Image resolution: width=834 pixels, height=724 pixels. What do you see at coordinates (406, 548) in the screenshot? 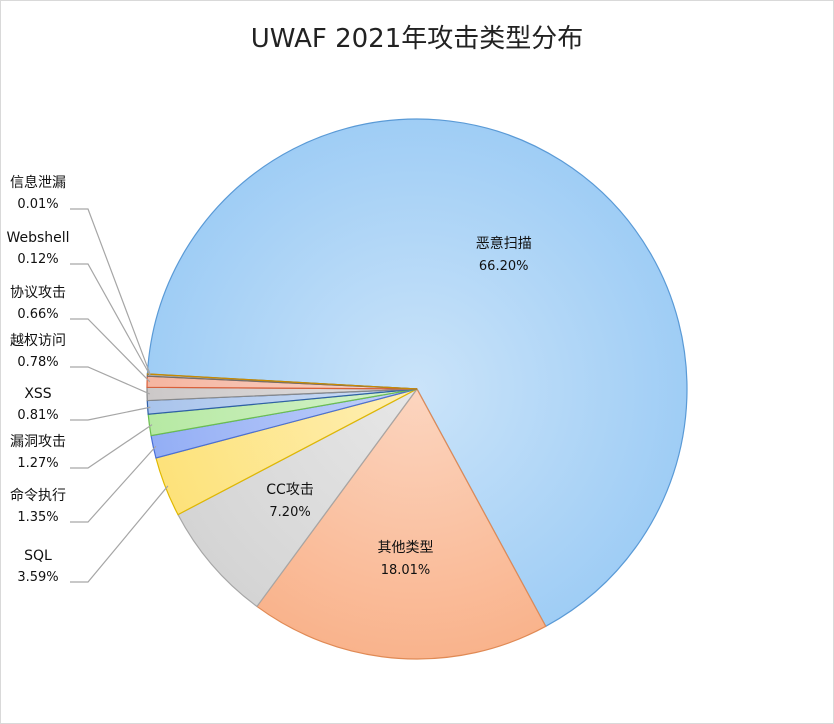
I see `slice-label-name-1: 其他类型` at bounding box center [406, 548].